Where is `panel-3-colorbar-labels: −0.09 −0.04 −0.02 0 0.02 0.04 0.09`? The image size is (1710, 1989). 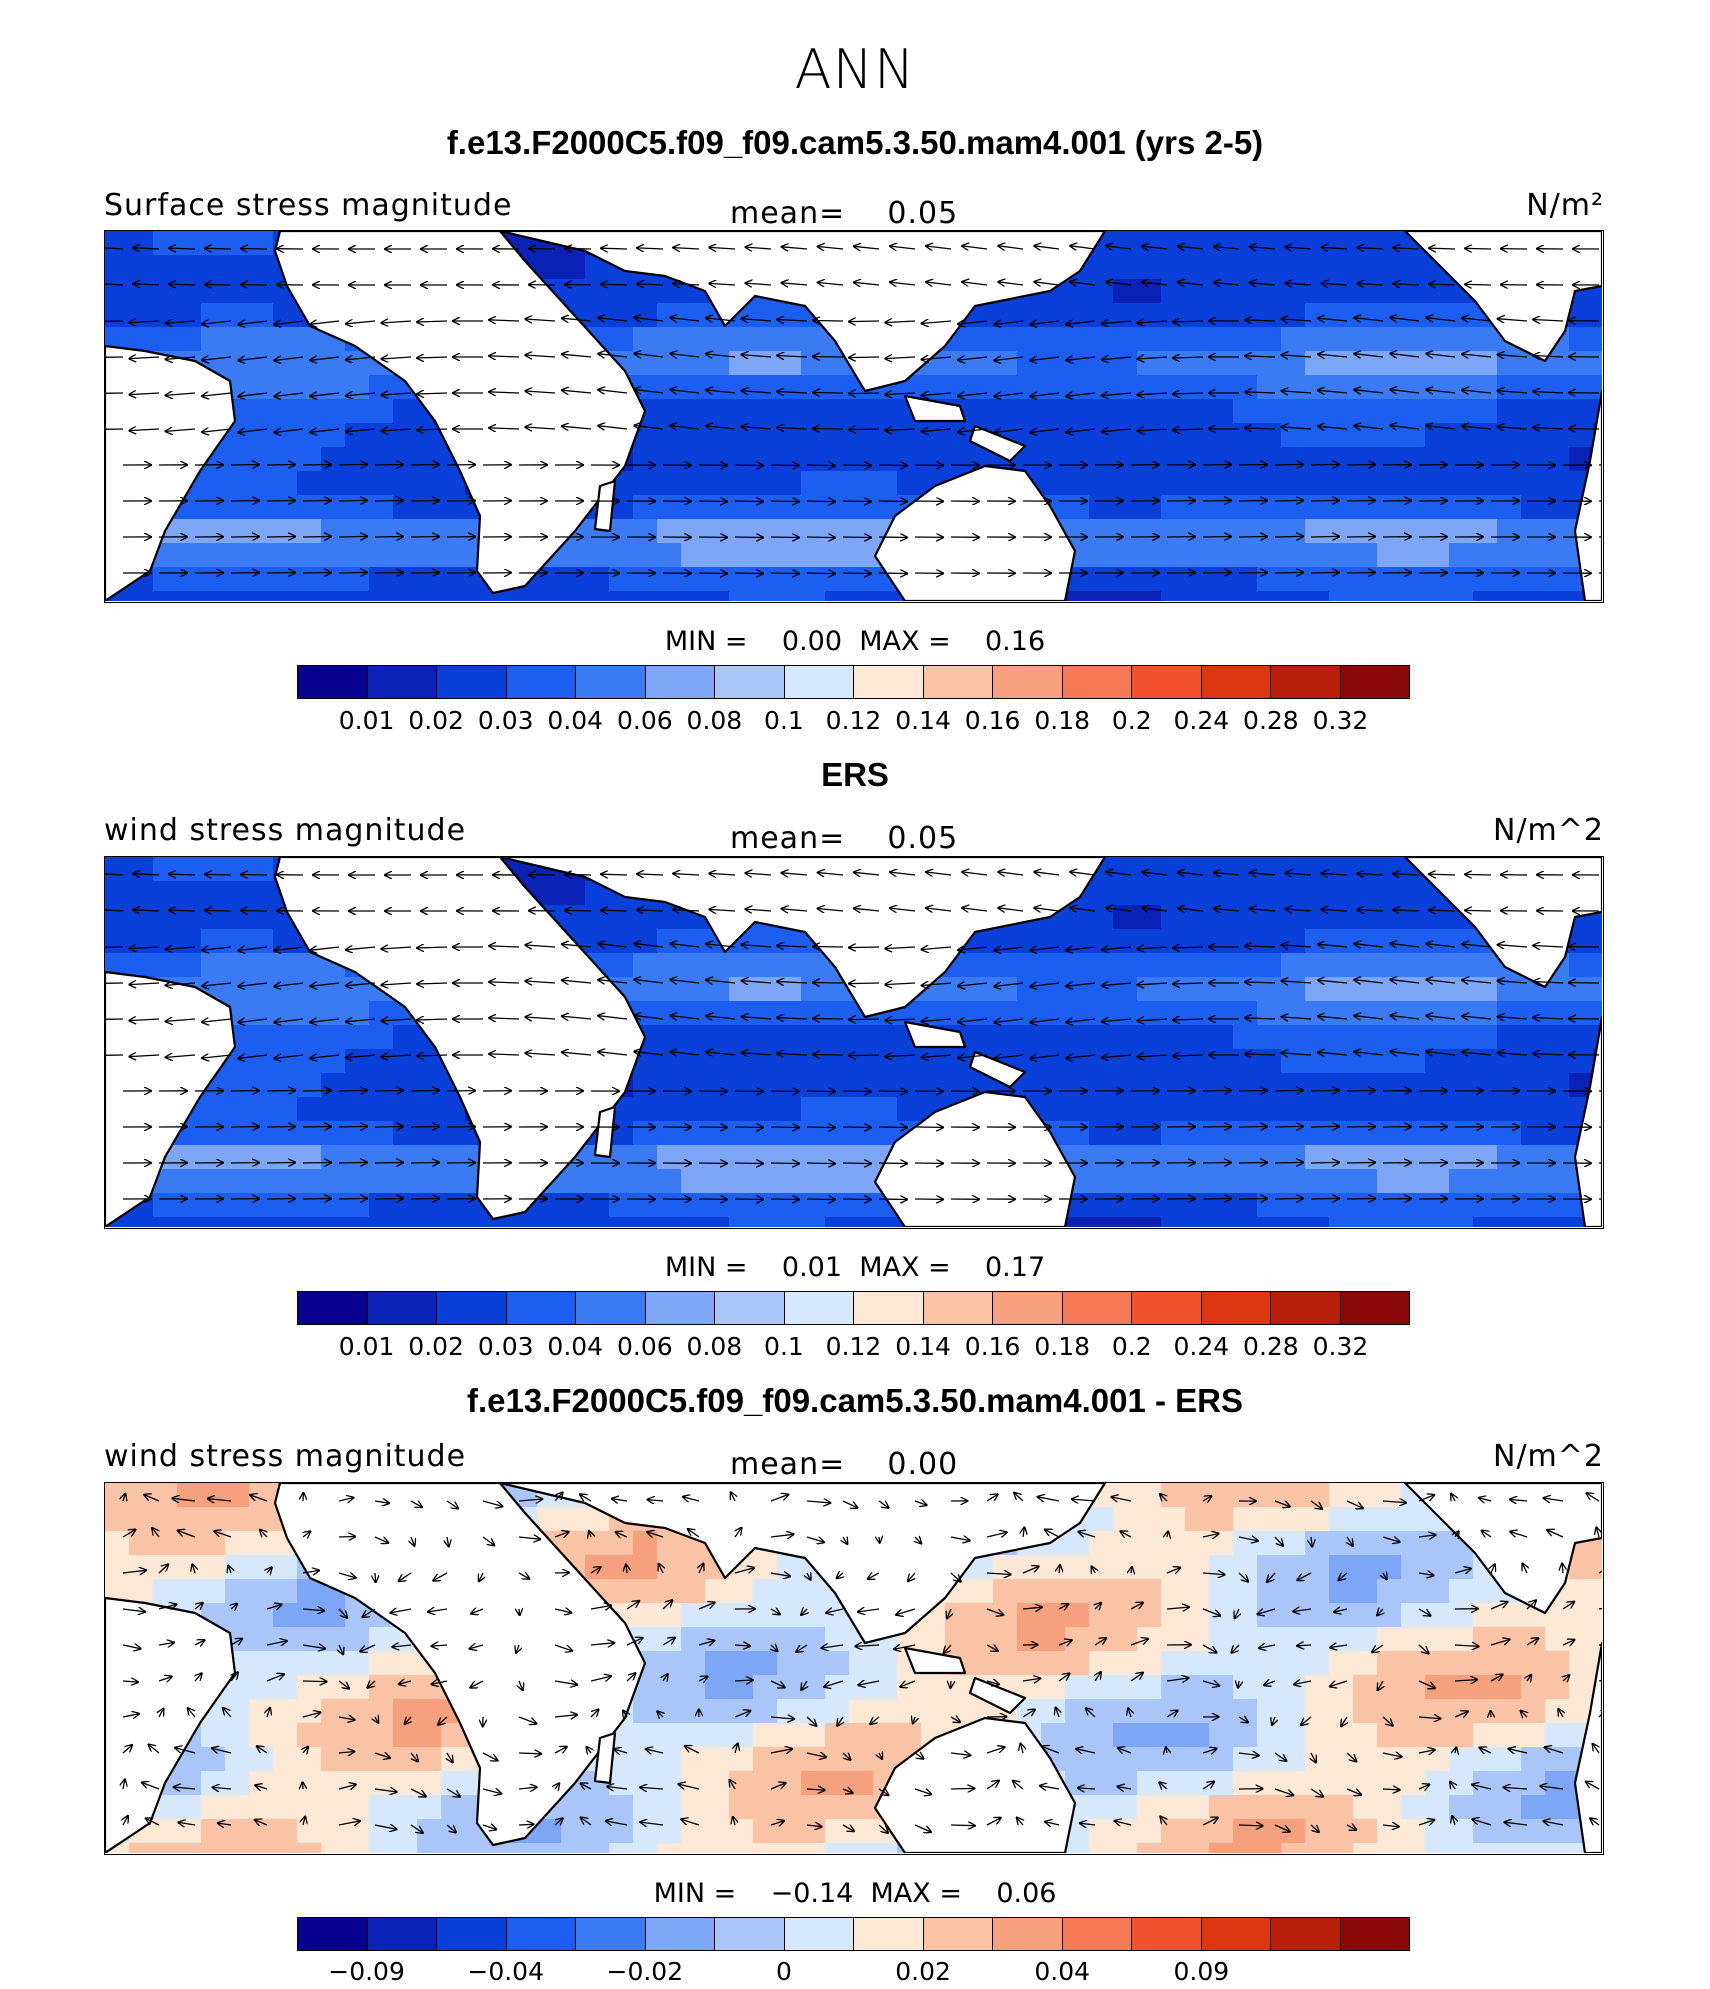 panel-3-colorbar-labels: −0.09 −0.04 −0.02 0 0.02 0.04 0.09 is located at coordinates (853, 1972).